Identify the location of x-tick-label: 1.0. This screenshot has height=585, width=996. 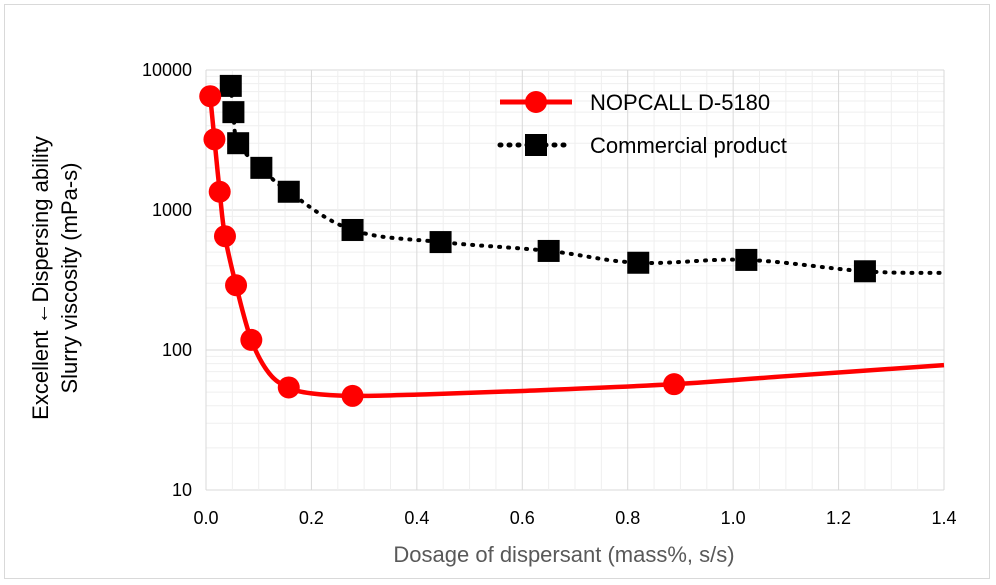
(733, 518).